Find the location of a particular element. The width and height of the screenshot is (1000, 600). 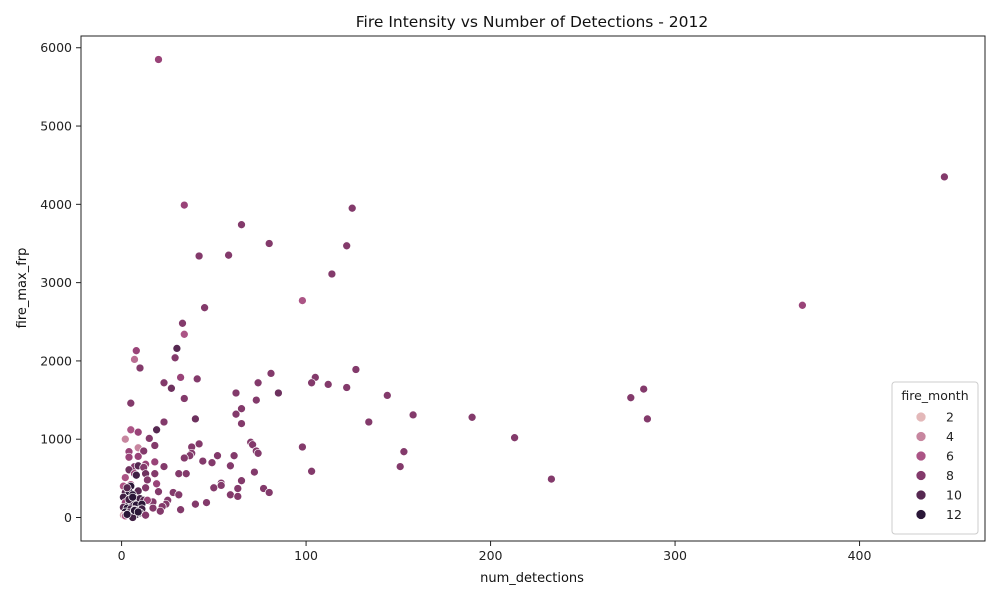

x-axis-label: num_detections is located at coordinates (532, 578).